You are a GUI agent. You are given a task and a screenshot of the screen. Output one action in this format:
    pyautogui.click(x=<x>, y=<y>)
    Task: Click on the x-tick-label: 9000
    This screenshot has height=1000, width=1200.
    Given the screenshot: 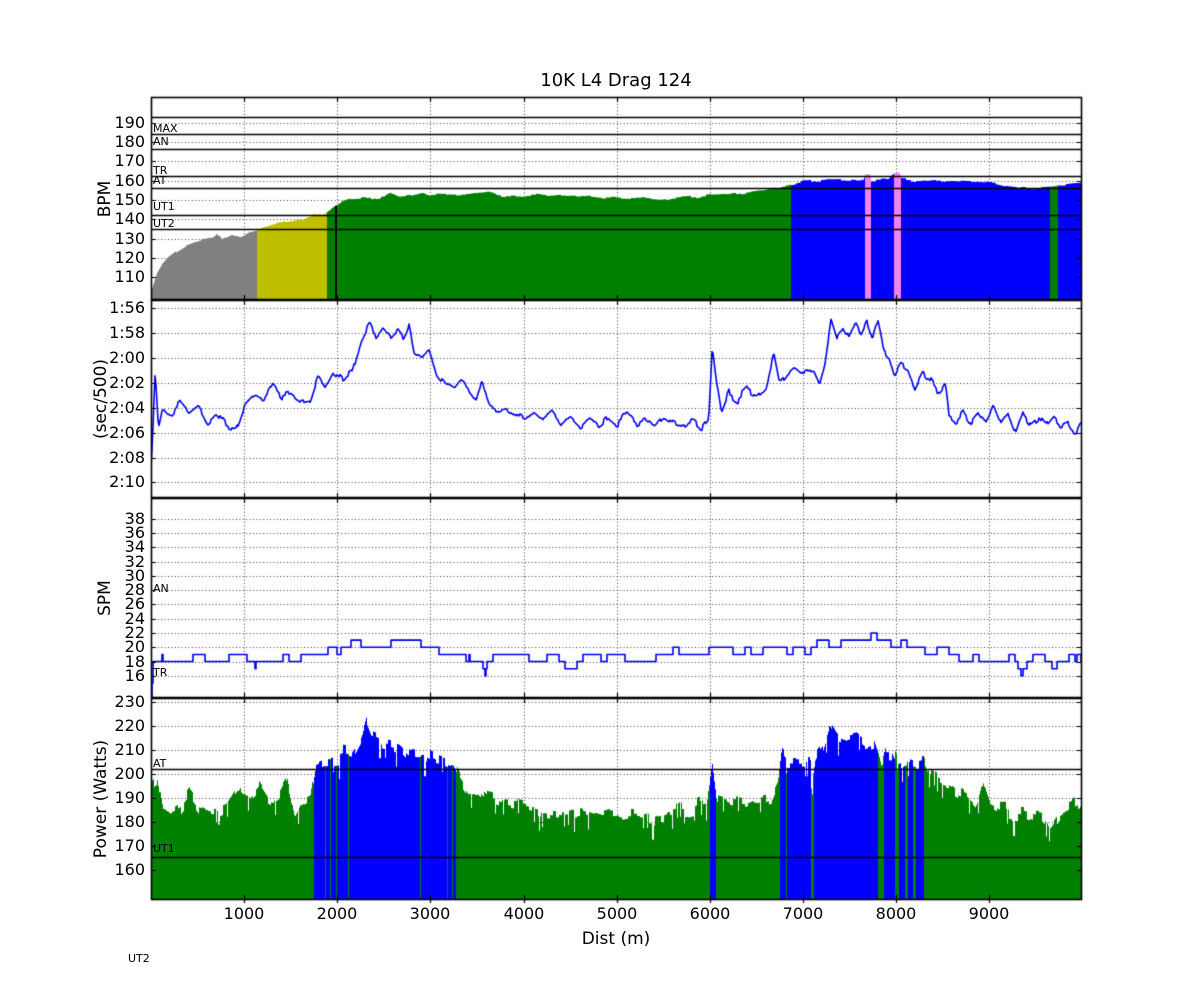 What is the action you would take?
    pyautogui.click(x=989, y=913)
    